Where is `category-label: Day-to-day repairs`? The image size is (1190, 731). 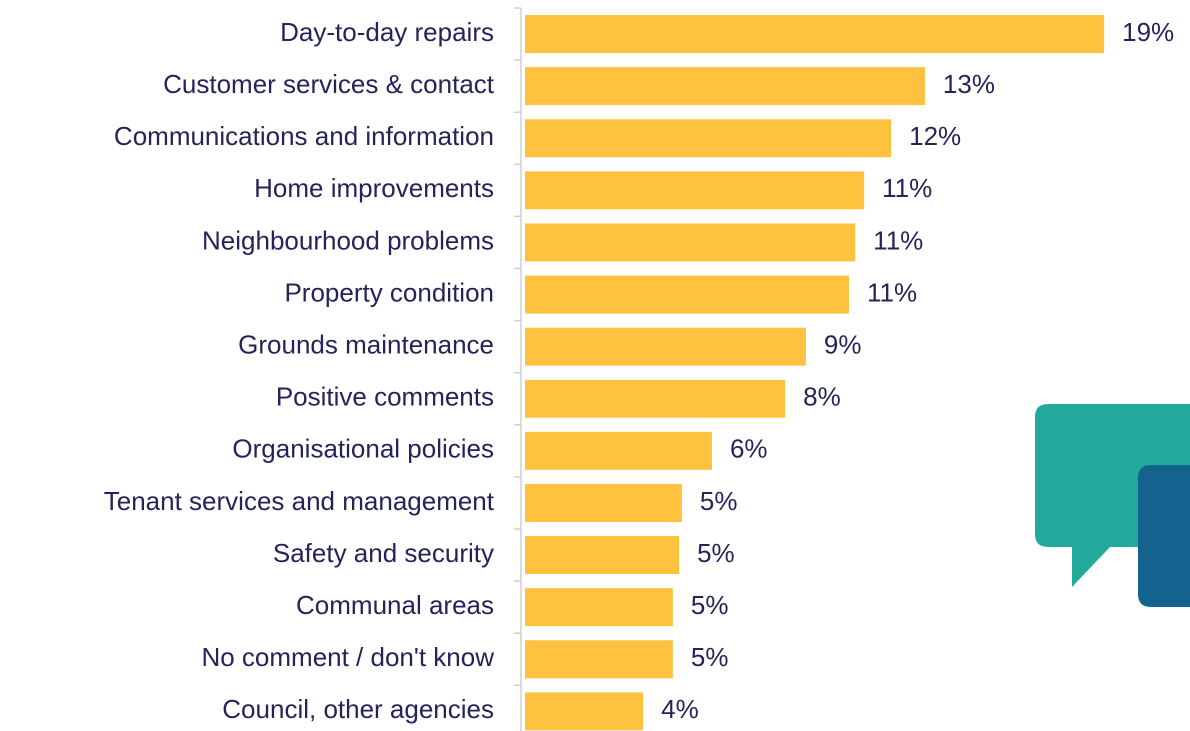 category-label: Day-to-day repairs is located at coordinates (387, 32).